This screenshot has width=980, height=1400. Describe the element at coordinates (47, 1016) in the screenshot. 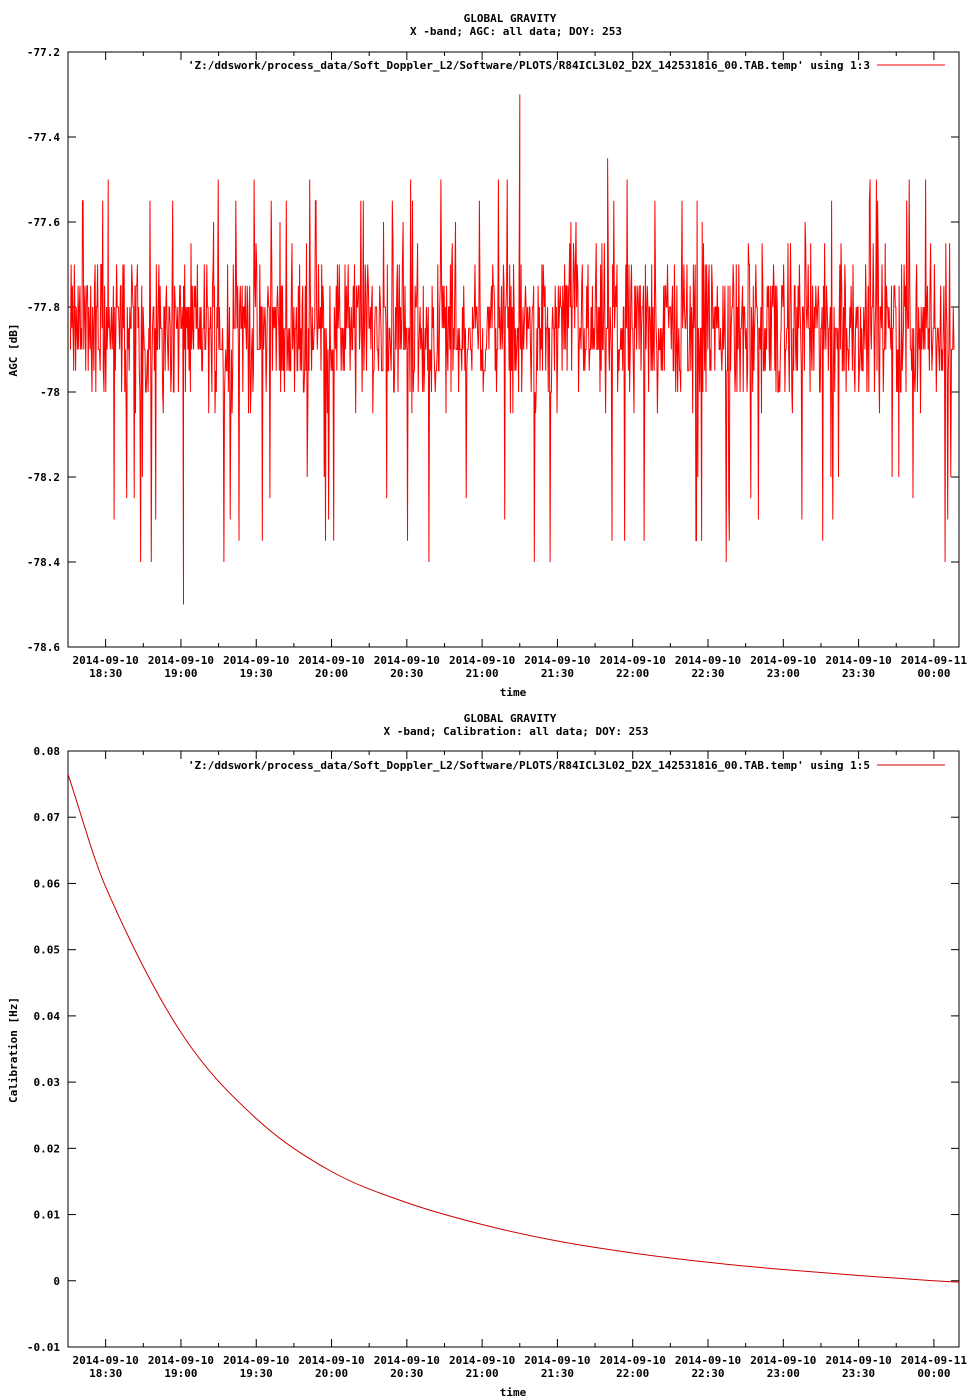

I see `calibration-y-tick-label: 0.04` at that location.